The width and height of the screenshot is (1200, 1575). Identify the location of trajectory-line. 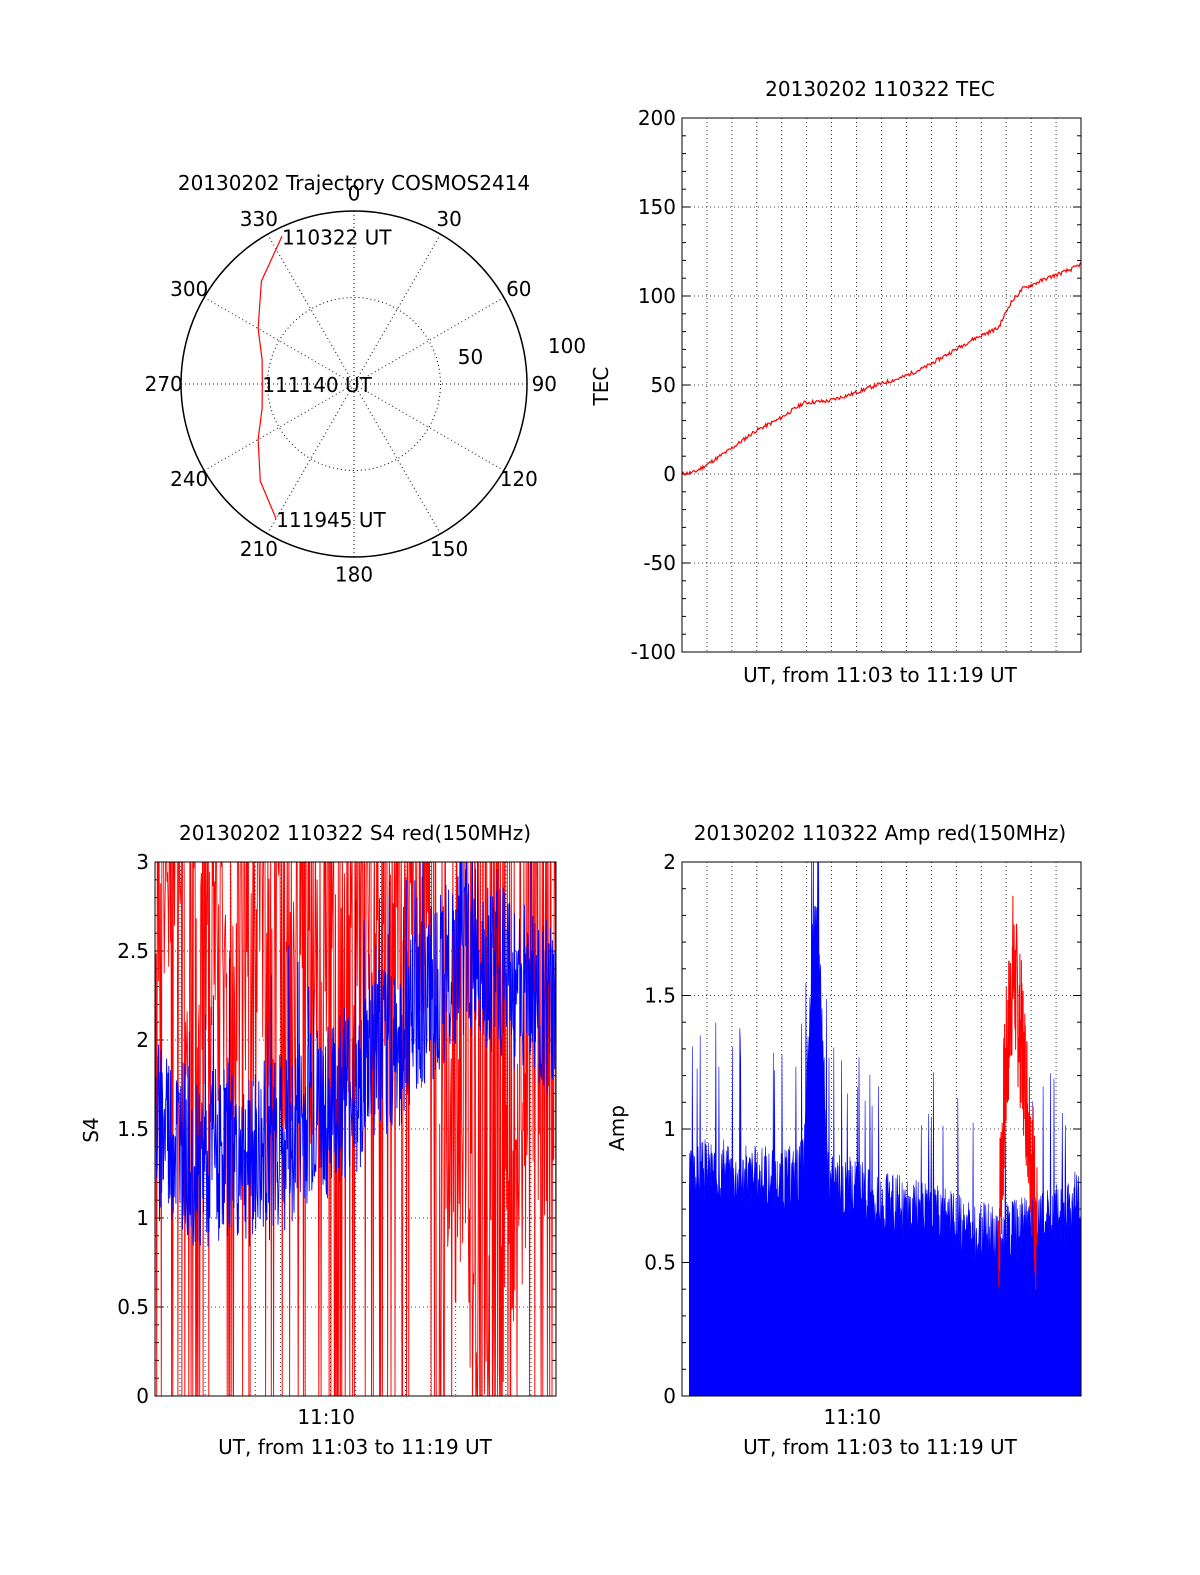
(270, 378).